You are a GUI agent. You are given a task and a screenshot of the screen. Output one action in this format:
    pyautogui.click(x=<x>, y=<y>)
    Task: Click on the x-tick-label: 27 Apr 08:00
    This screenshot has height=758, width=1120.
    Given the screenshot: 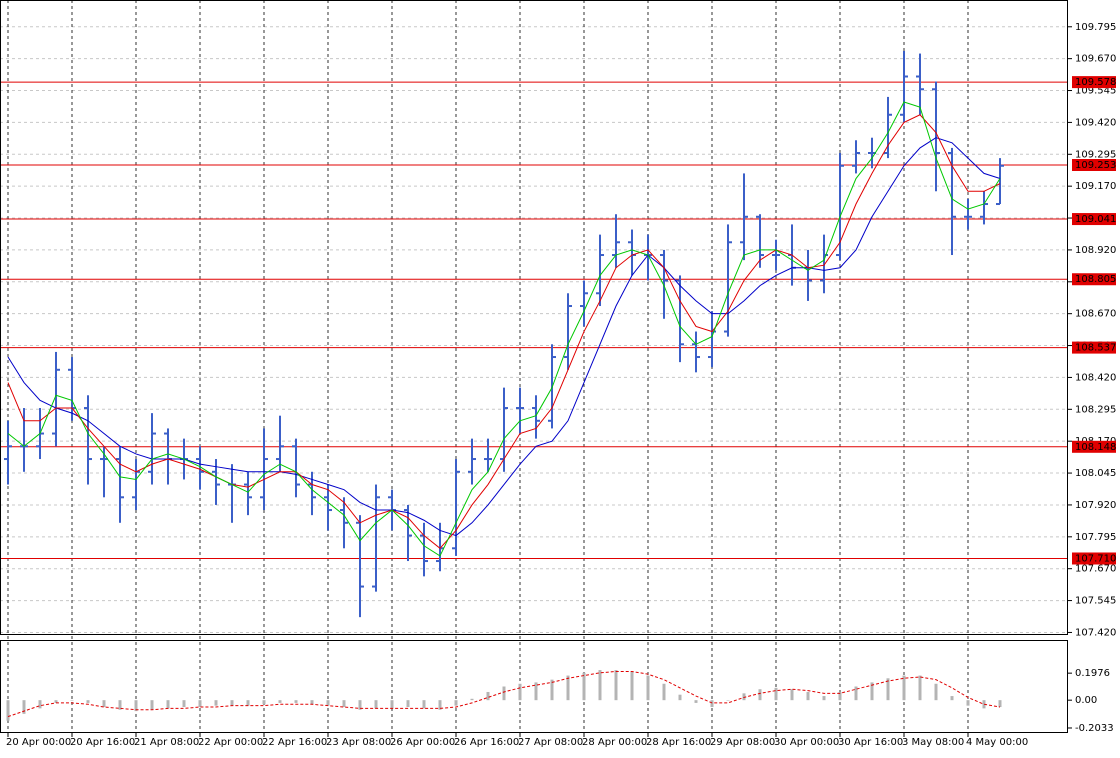 What is the action you would take?
    pyautogui.click(x=550, y=742)
    